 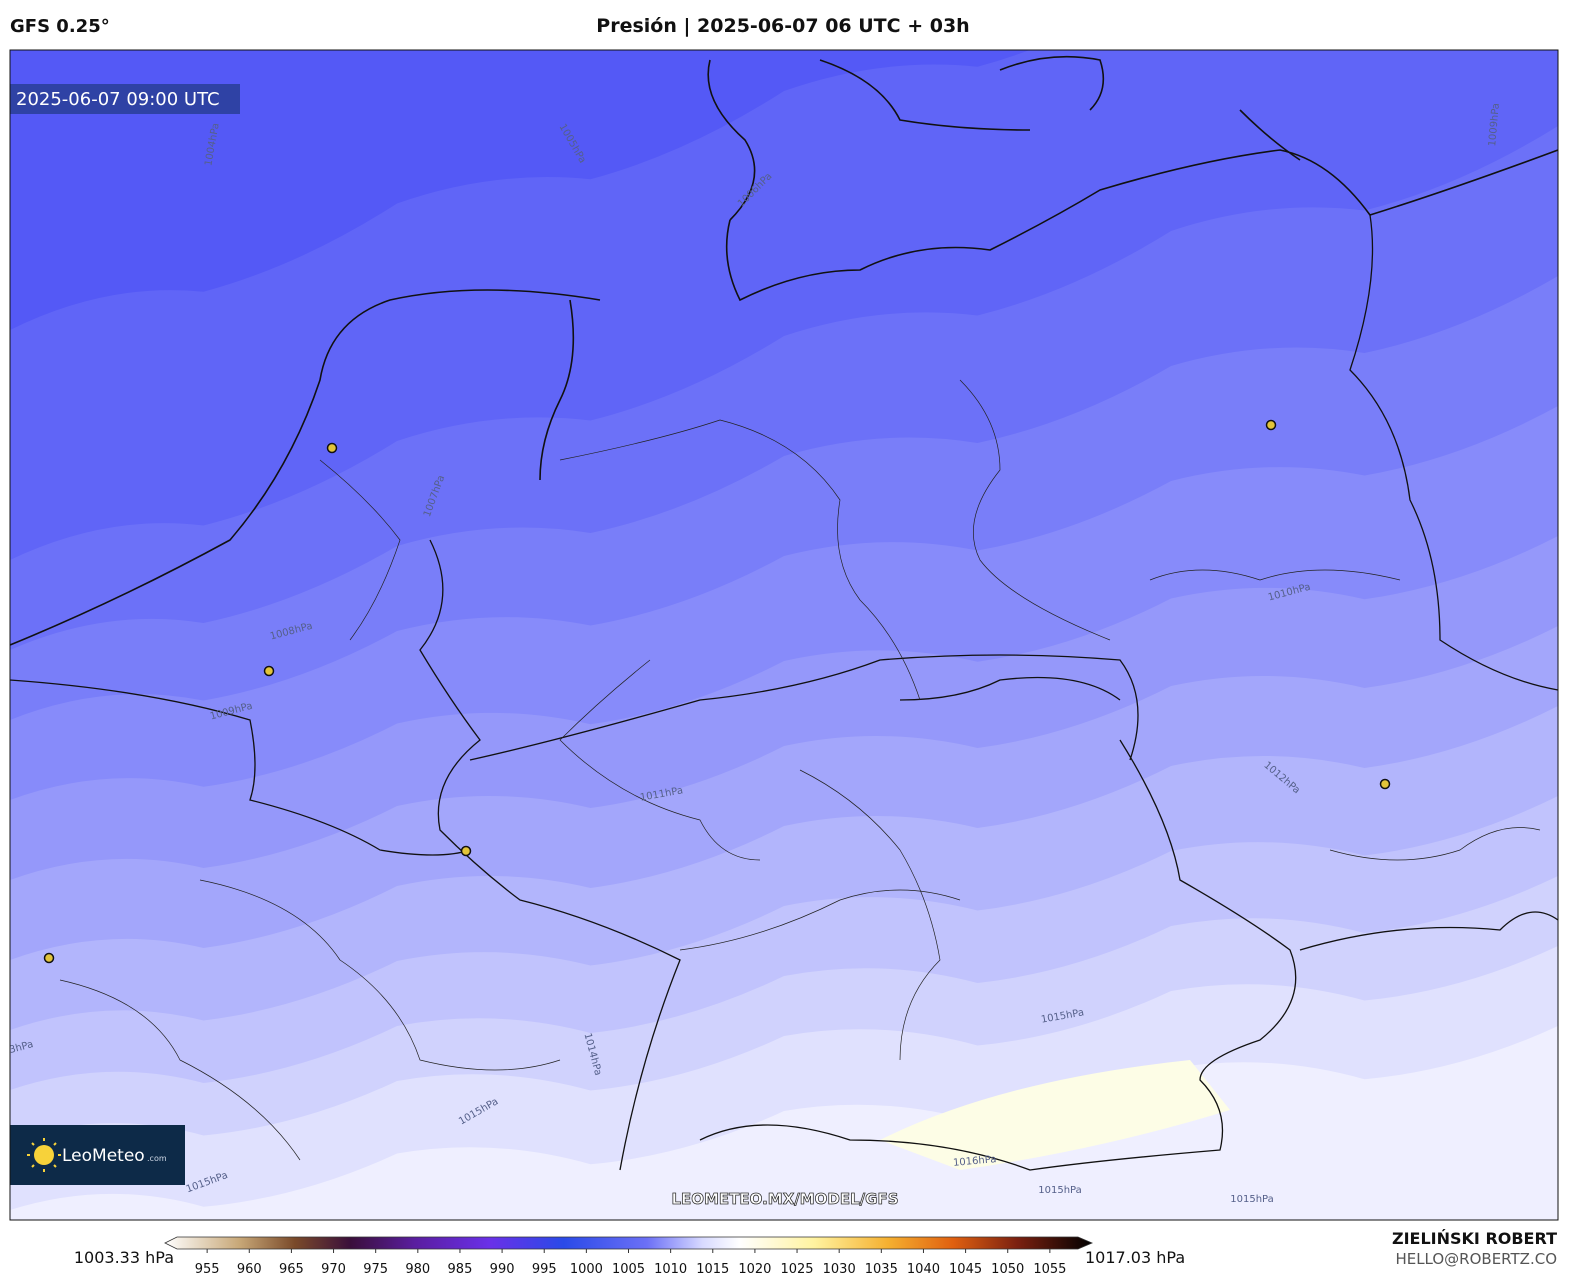 I want to click on colorbar-tick-label: 1035, so click(x=881, y=1269).